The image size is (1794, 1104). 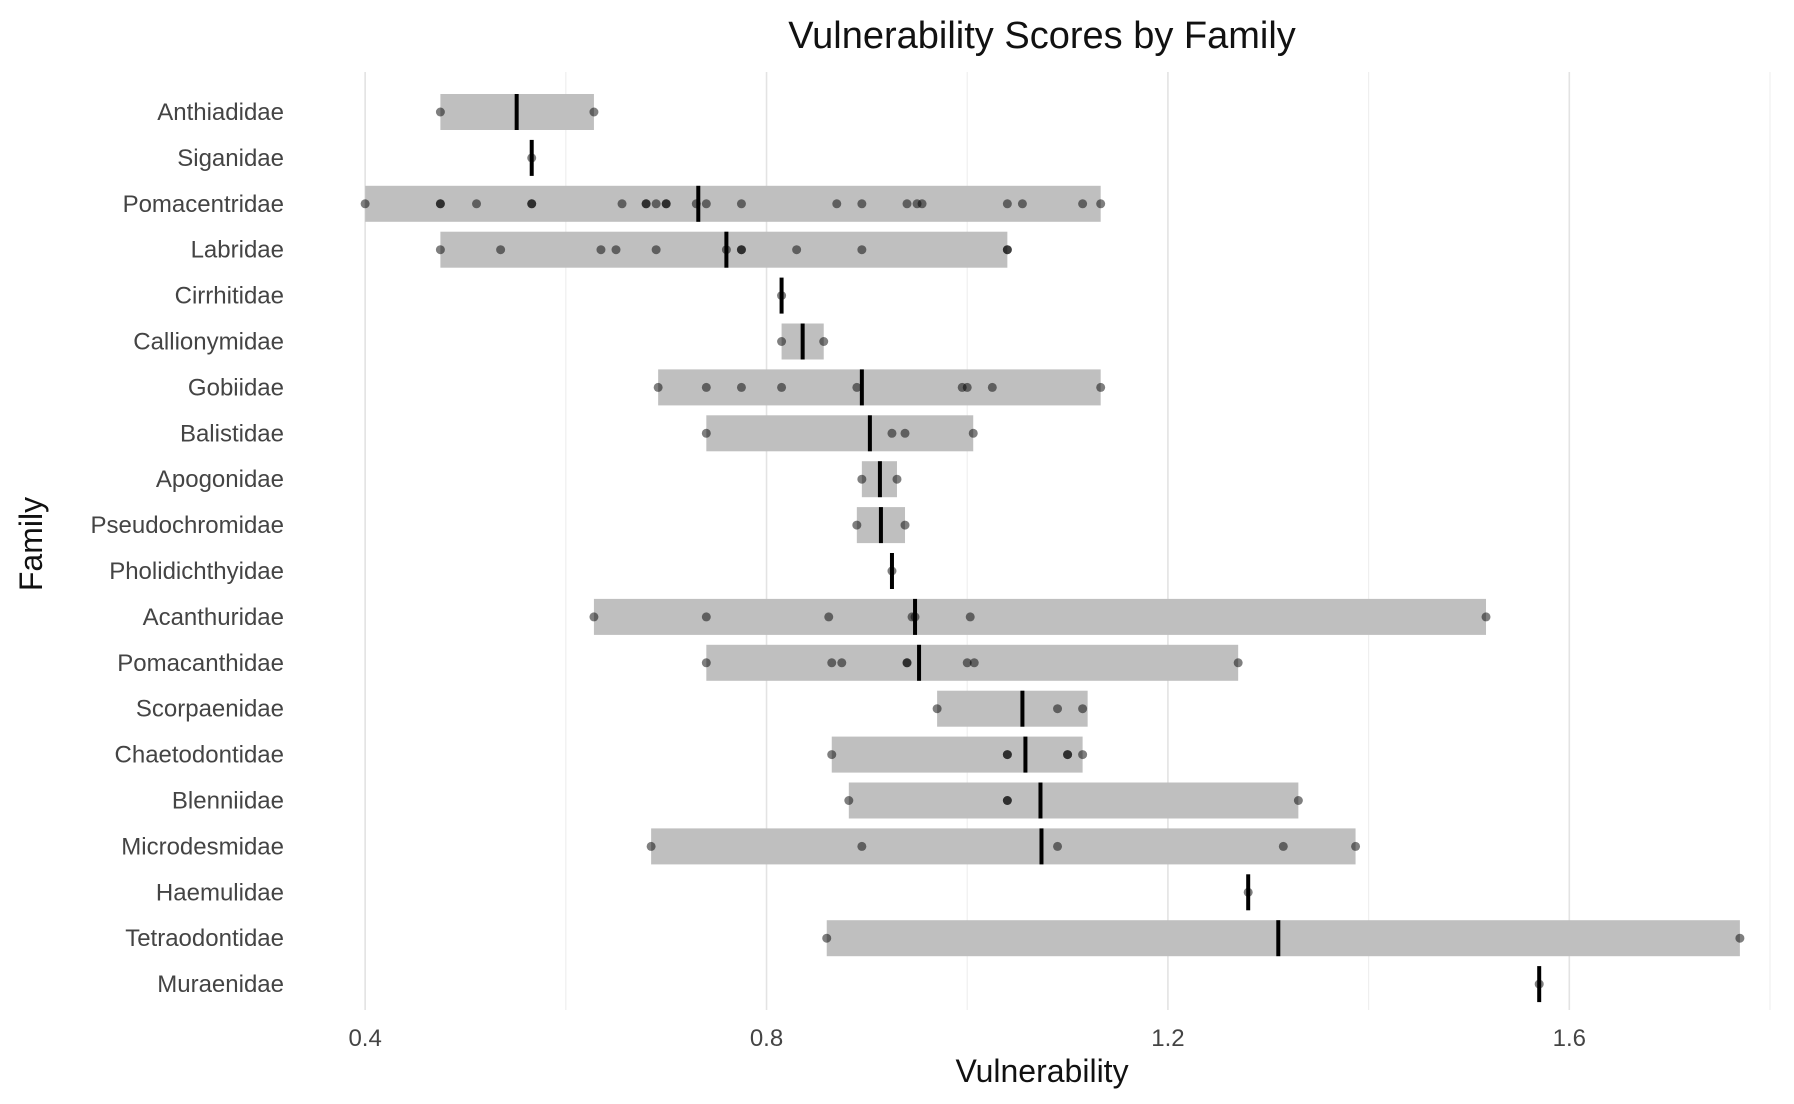 What do you see at coordinates (1569, 1038) in the screenshot?
I see `x-tick-label: 1.6` at bounding box center [1569, 1038].